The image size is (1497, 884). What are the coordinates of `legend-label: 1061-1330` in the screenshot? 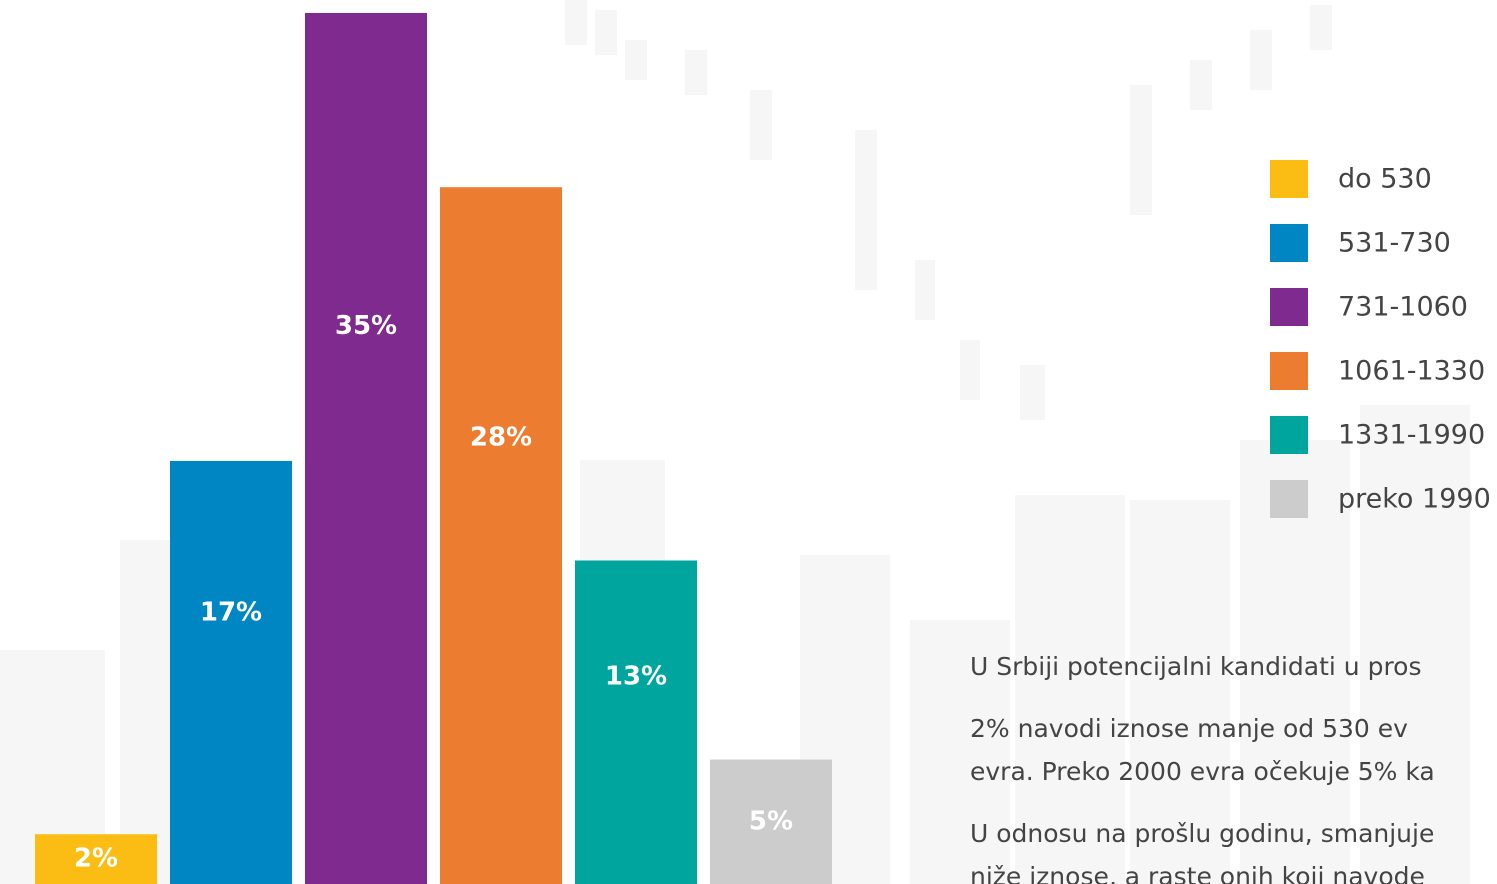 It's located at (1411, 371).